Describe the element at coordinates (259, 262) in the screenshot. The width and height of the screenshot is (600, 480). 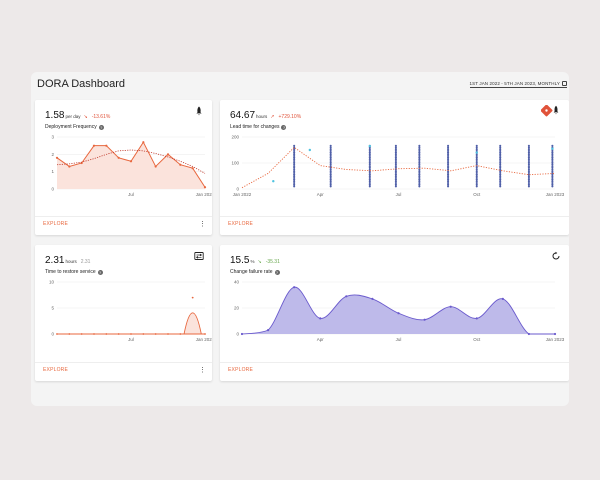
I see `trend-down-icon: ↘` at that location.